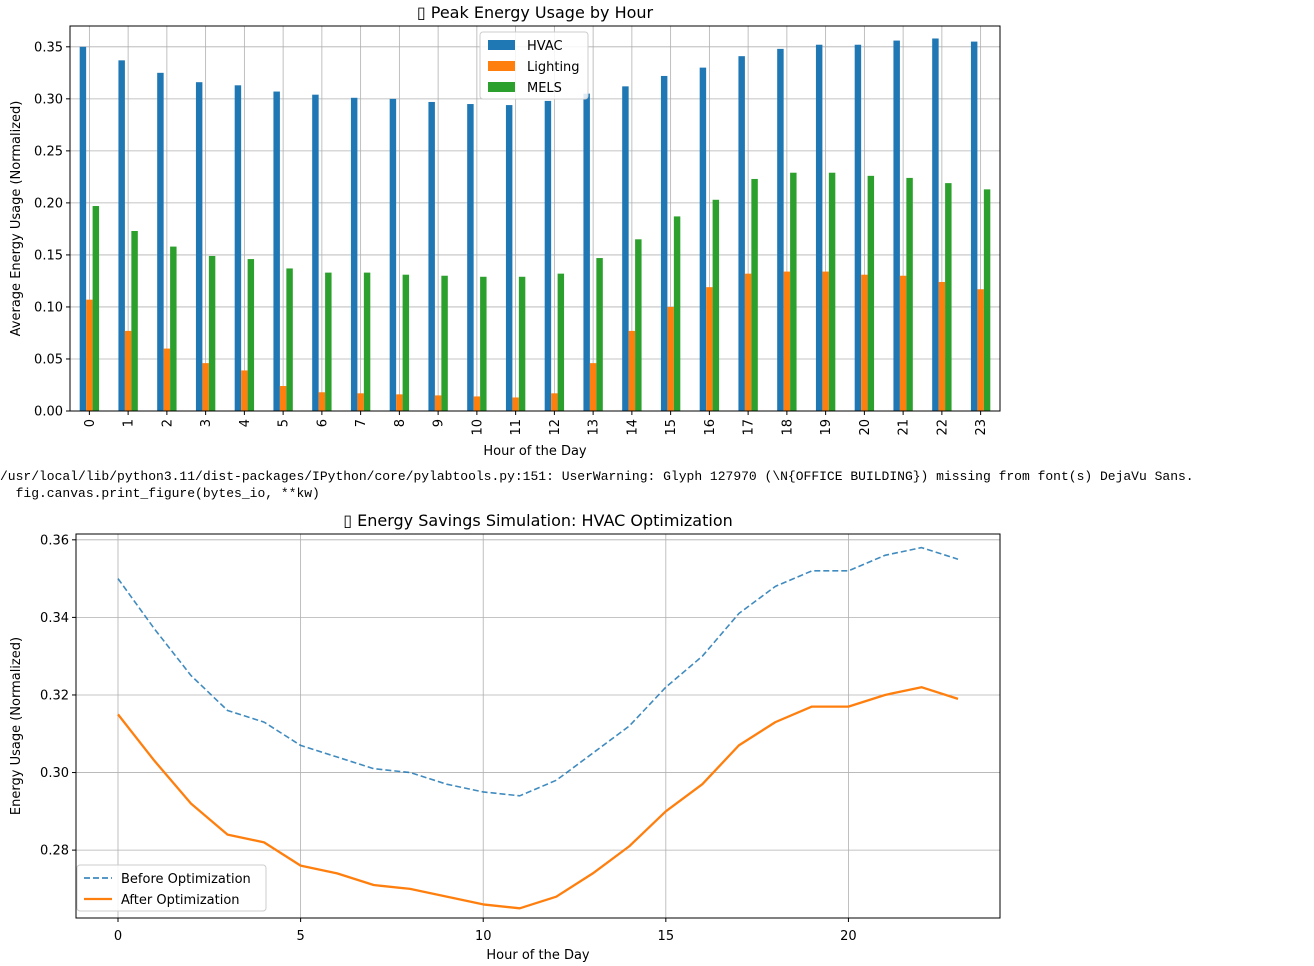 Image resolution: width=1314 pixels, height=966 pixels. Describe the element at coordinates (245, 423) in the screenshot. I see `x-tick-label: 4` at that location.